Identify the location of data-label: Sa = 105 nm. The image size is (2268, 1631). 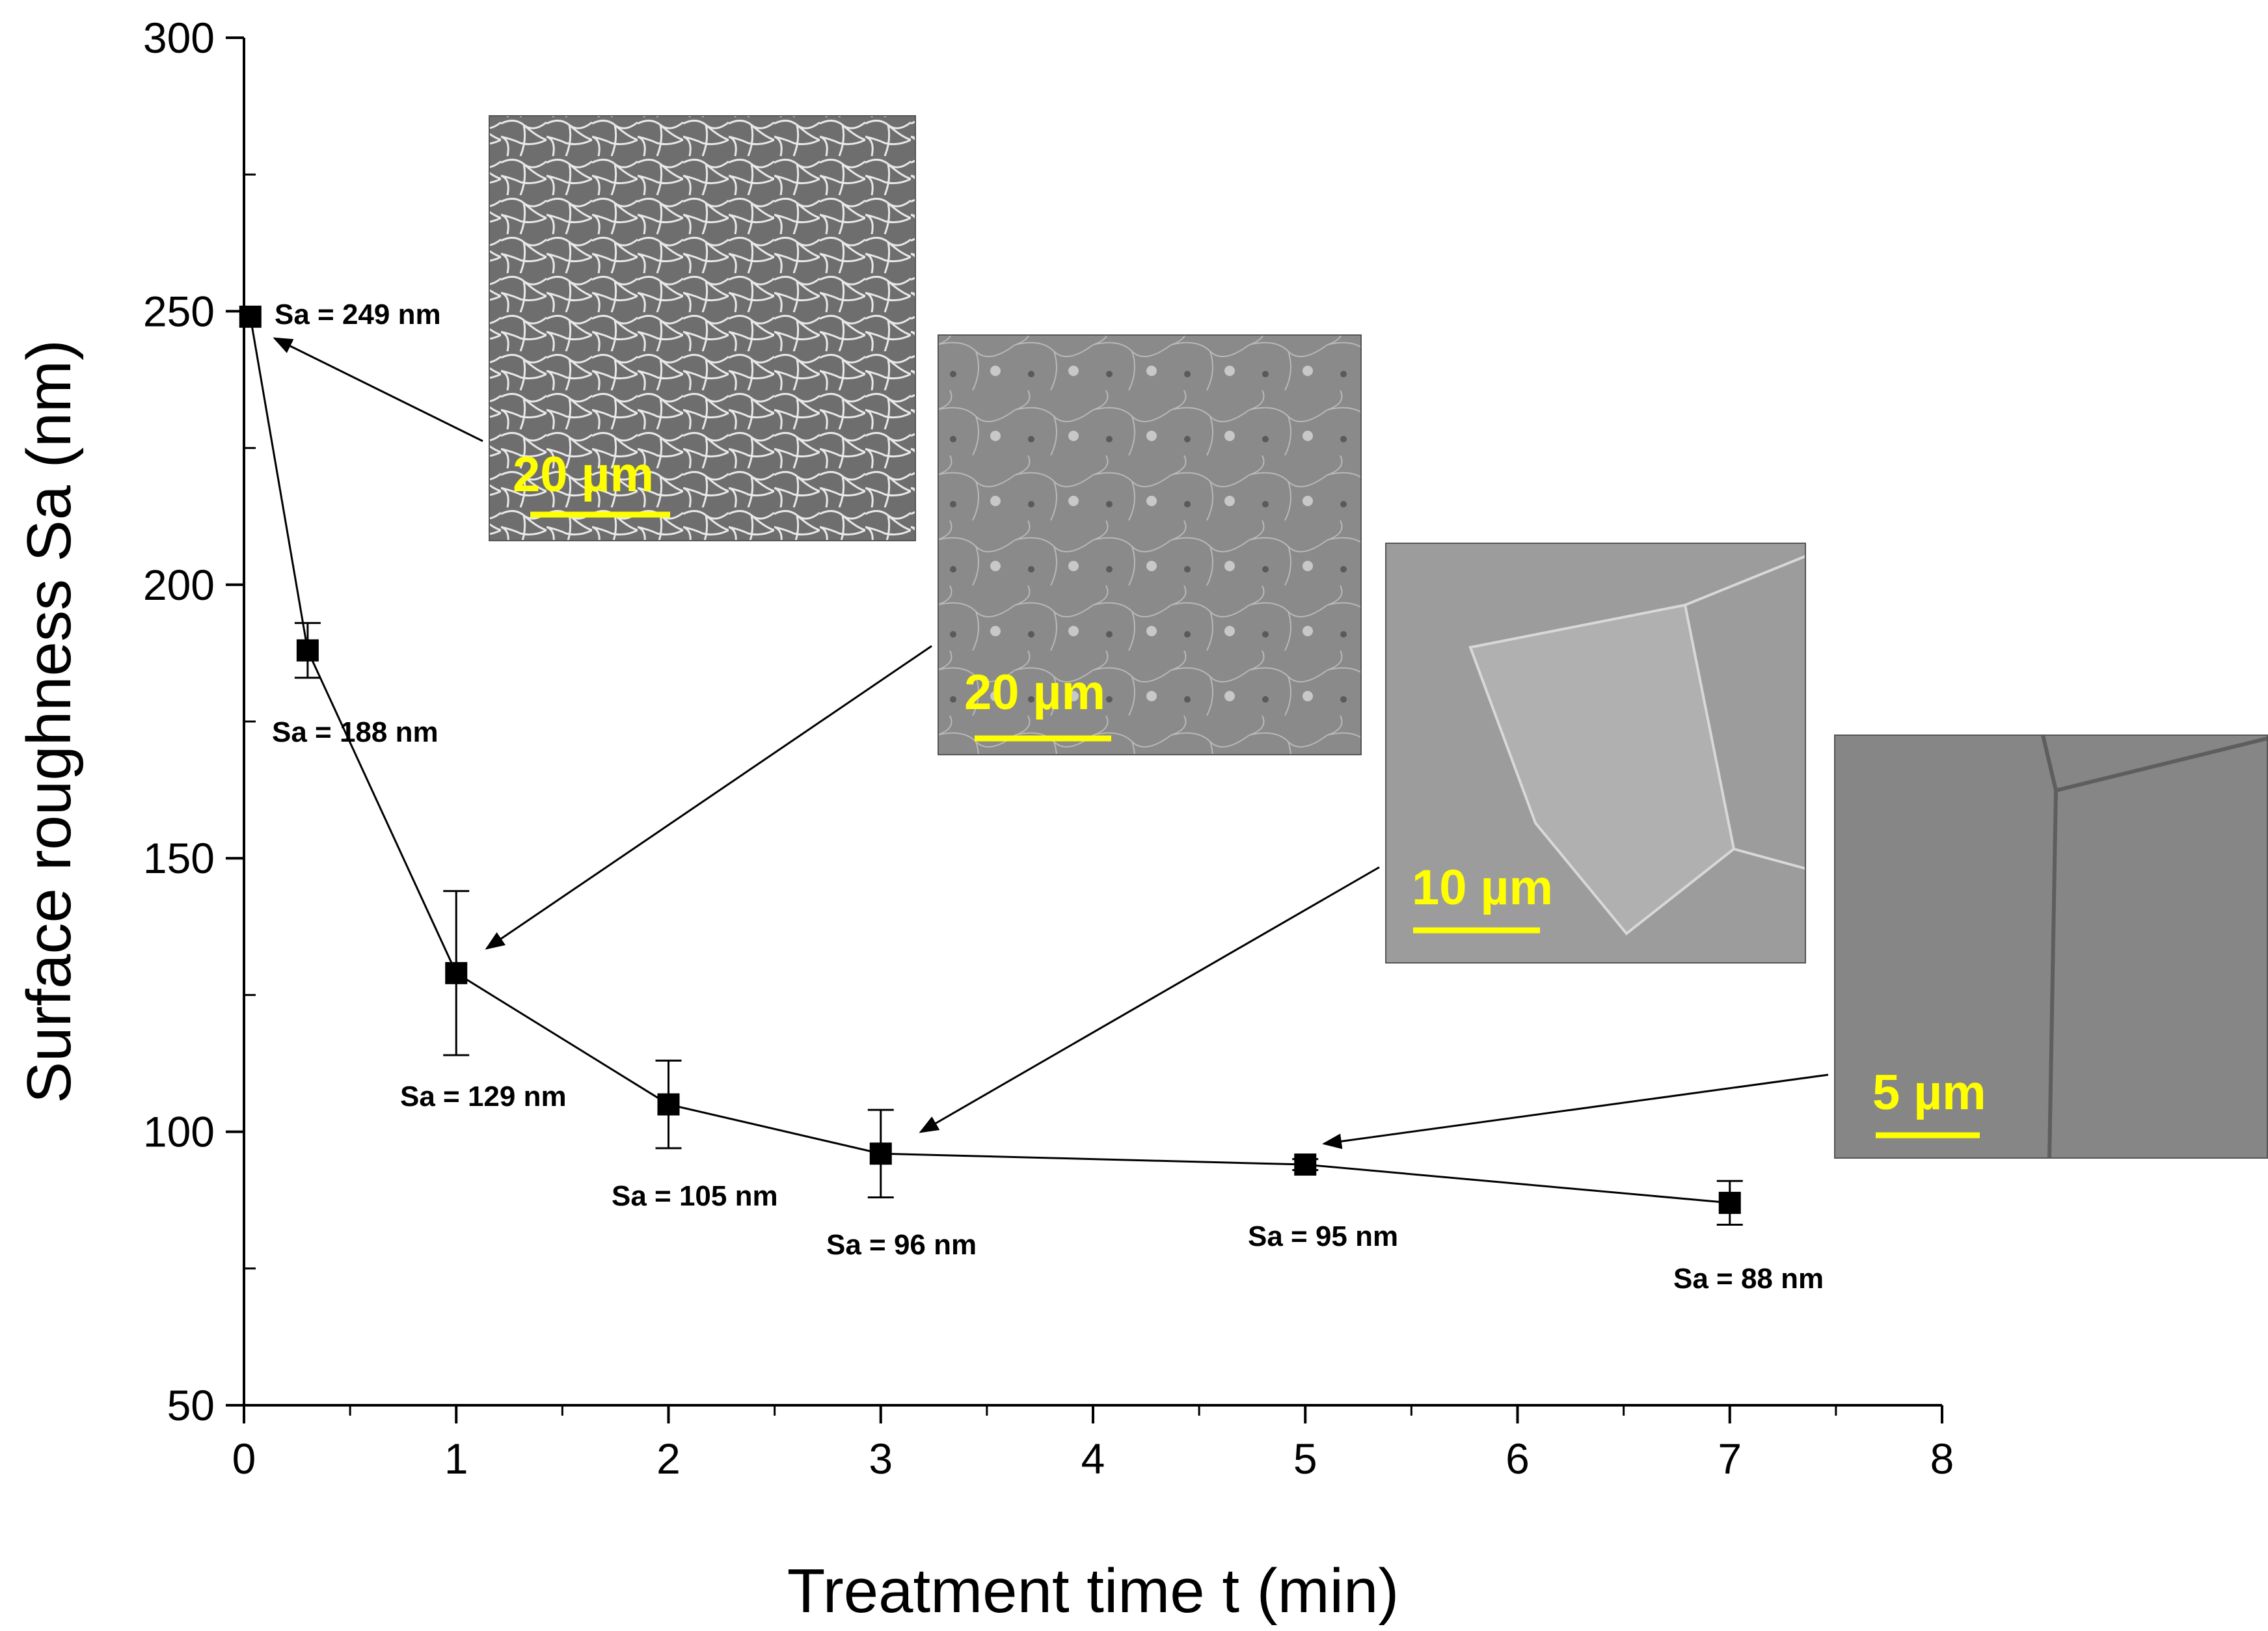
(695, 1196).